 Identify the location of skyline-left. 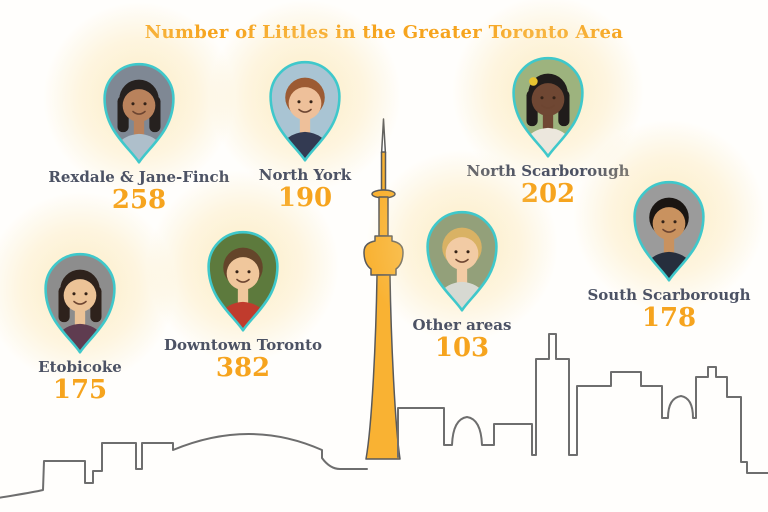
(184, 466).